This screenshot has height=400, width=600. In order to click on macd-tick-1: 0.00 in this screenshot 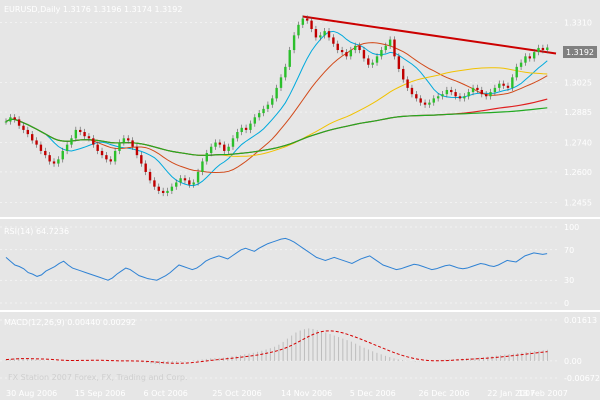, I will do `click(573, 361)`.